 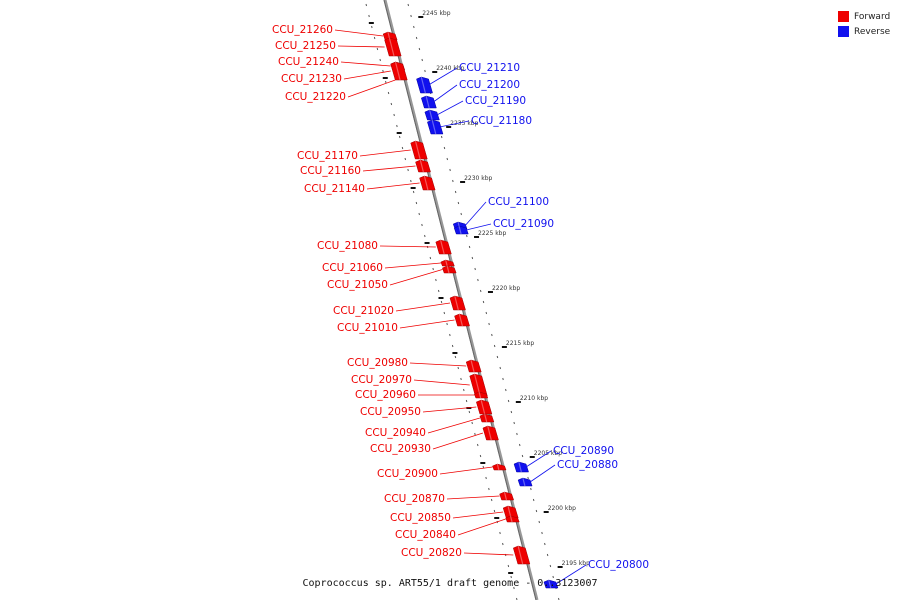 What do you see at coordinates (470, 94) in the screenshot?
I see `gene-feature: CCU_21200` at bounding box center [470, 94].